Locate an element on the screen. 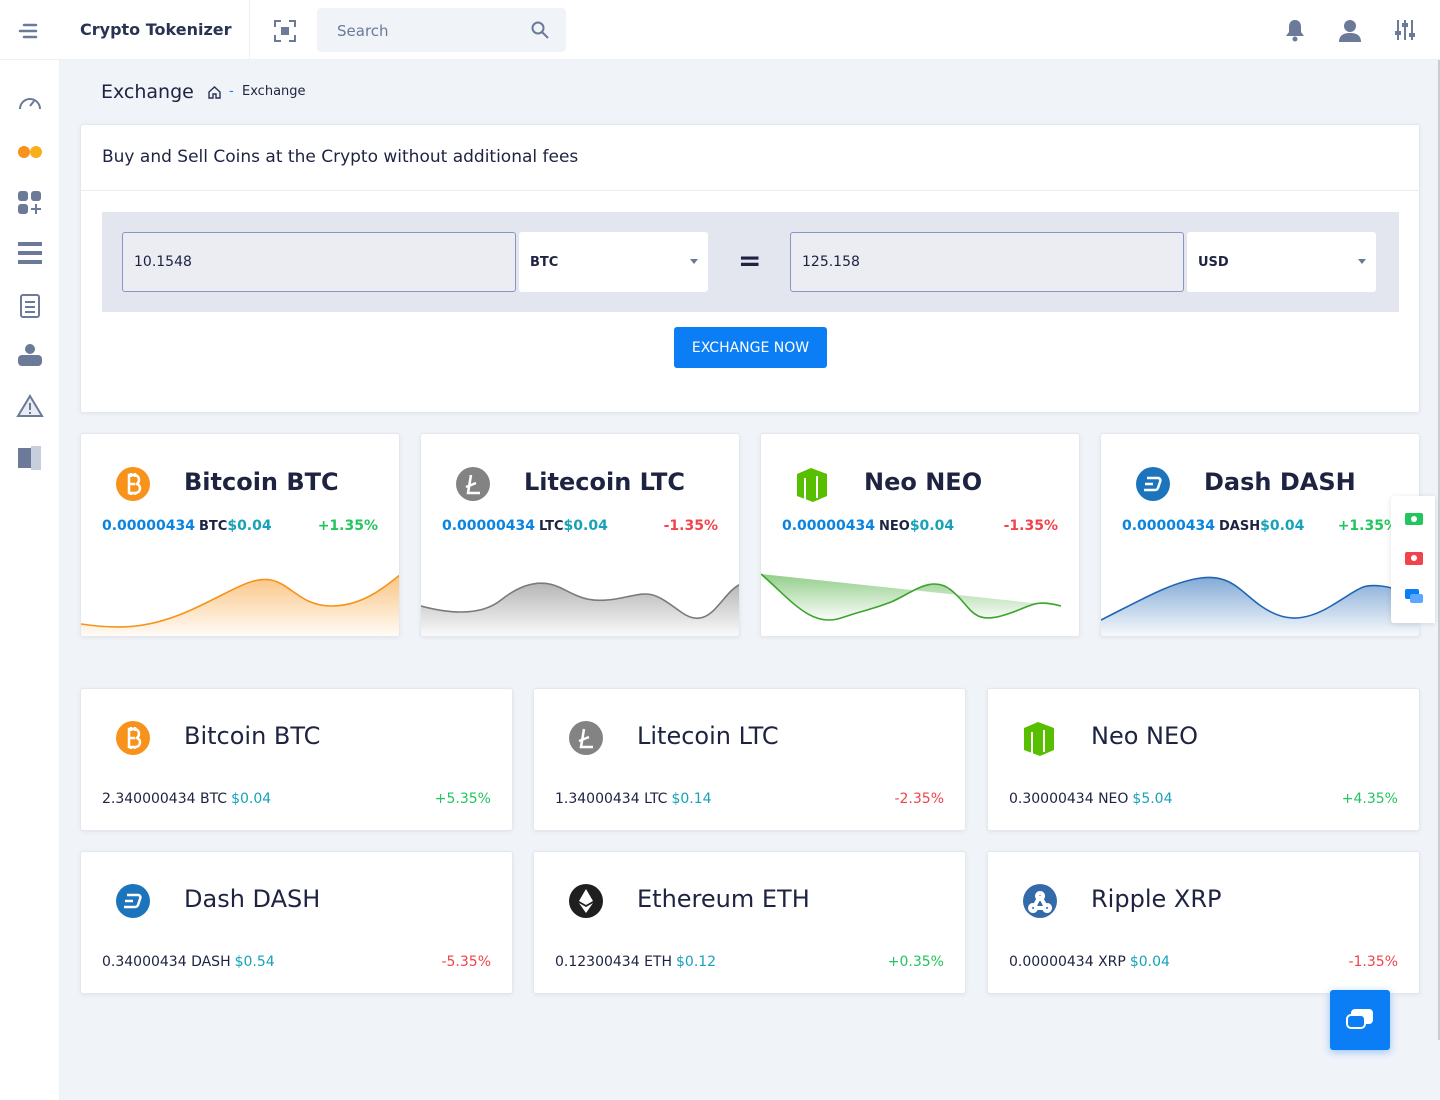  change: +0.35% is located at coordinates (915, 962).